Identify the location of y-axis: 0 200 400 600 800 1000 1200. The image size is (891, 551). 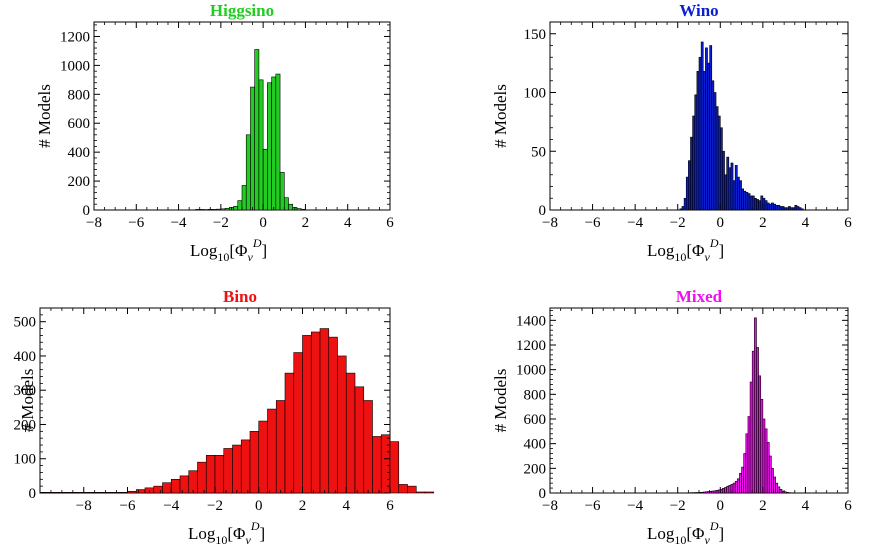
(225, 121).